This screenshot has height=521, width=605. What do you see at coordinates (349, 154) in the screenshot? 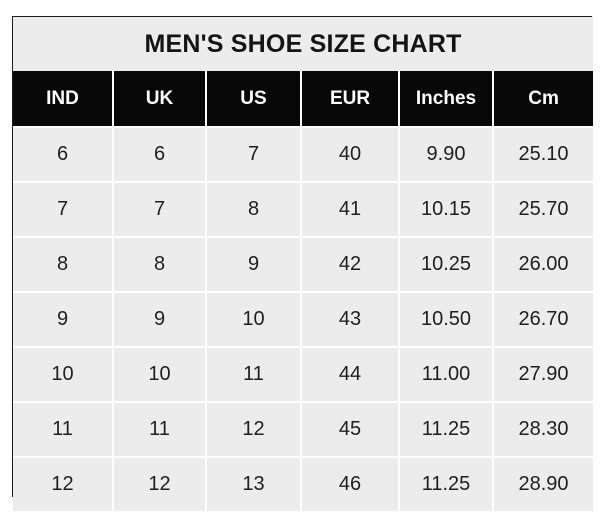
I see `cell-eur: 40` at bounding box center [349, 154].